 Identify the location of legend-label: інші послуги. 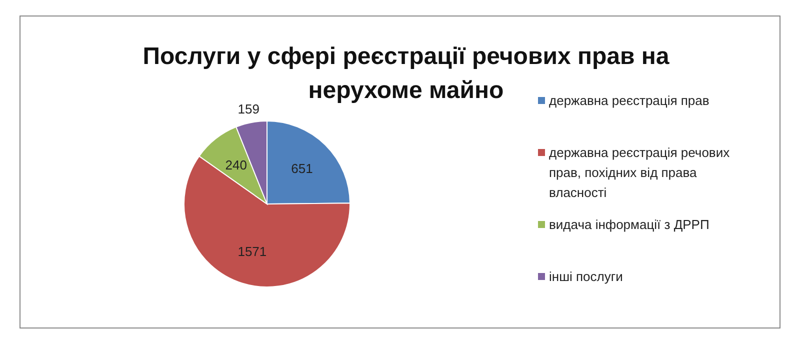
(586, 276).